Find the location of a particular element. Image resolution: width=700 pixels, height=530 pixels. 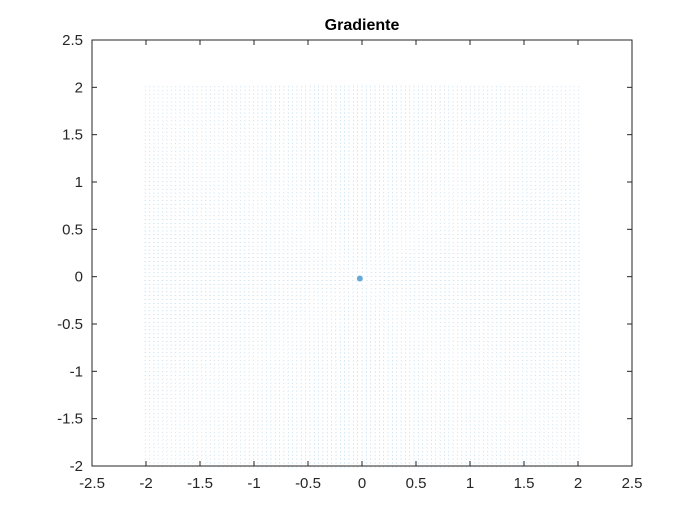

chart-title: Gradiente is located at coordinates (362, 25).